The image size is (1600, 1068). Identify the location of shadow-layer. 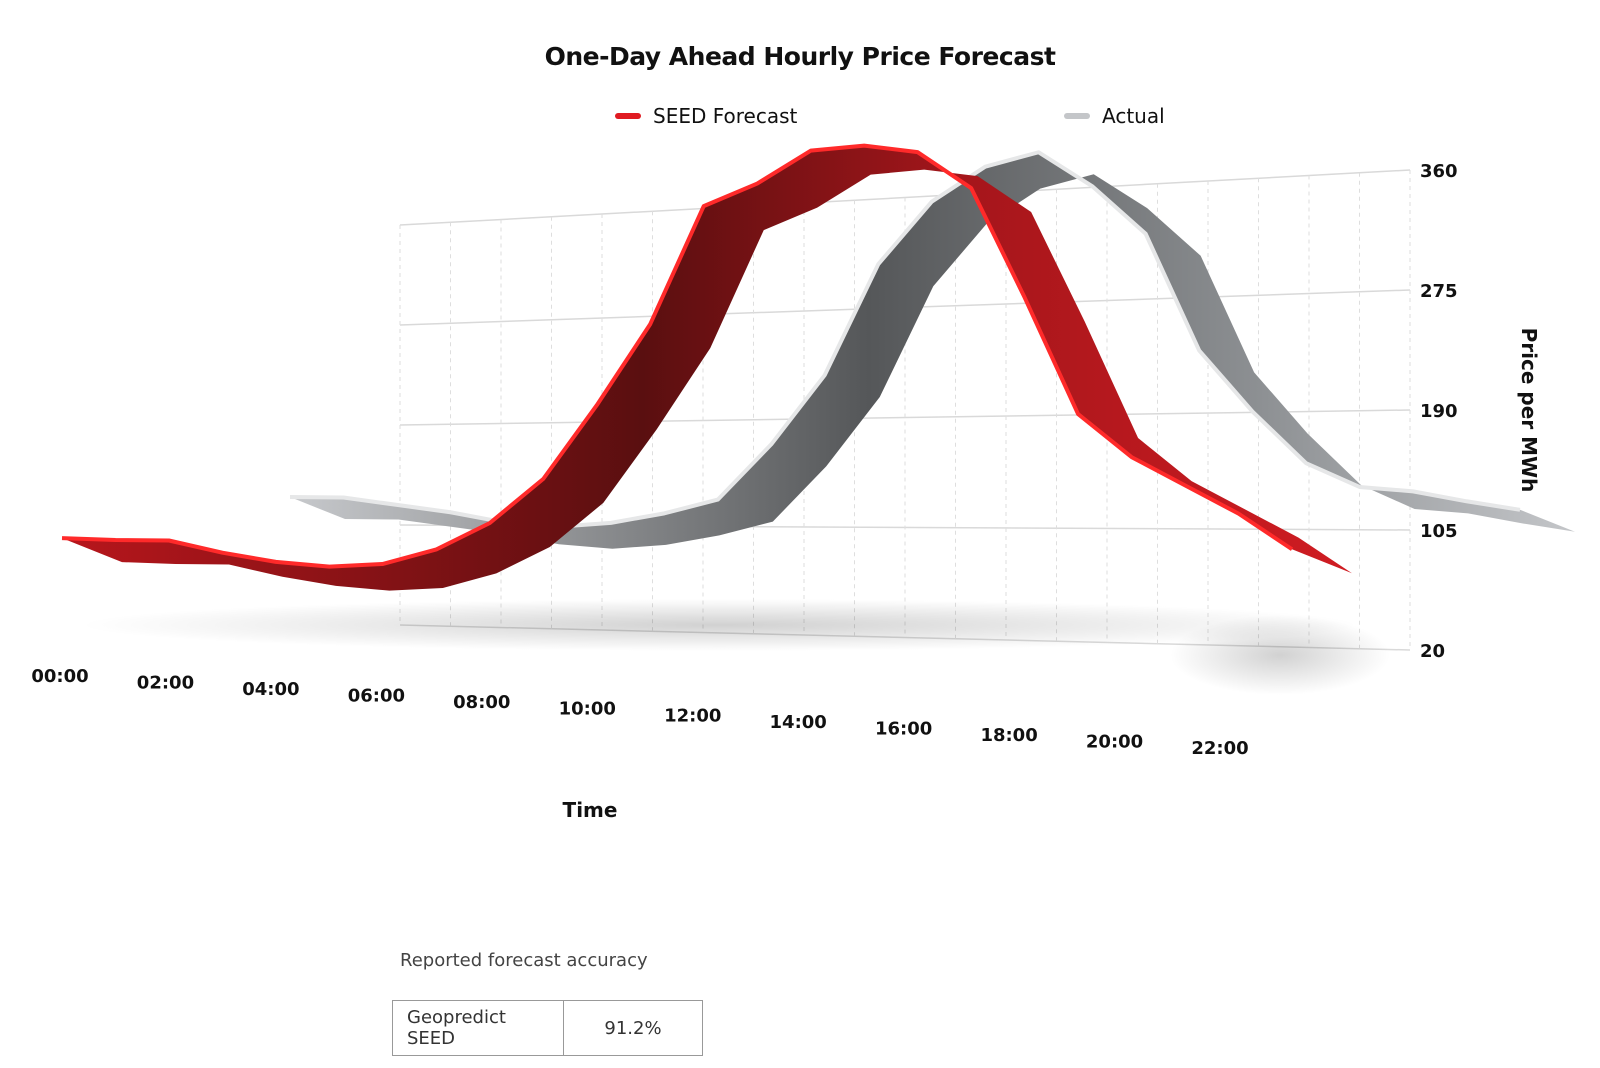
(735, 647).